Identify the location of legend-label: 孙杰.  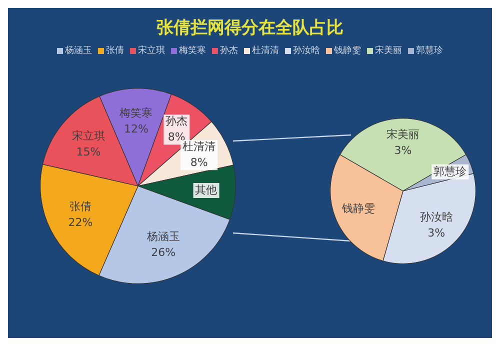
(229, 50).